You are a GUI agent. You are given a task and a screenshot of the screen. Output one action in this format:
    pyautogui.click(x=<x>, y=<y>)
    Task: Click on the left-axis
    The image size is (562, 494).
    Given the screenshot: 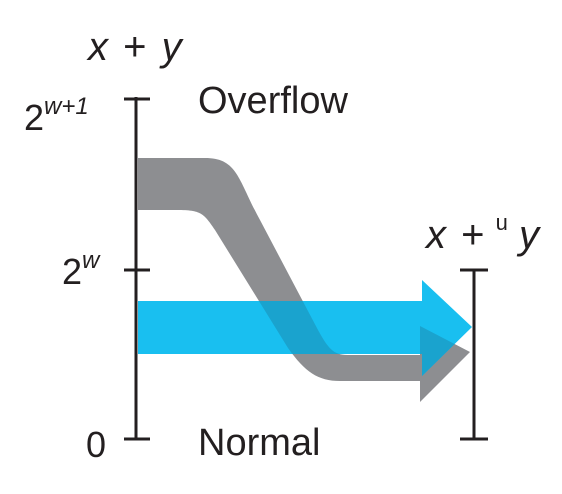 What is the action you would take?
    pyautogui.click(x=137, y=269)
    